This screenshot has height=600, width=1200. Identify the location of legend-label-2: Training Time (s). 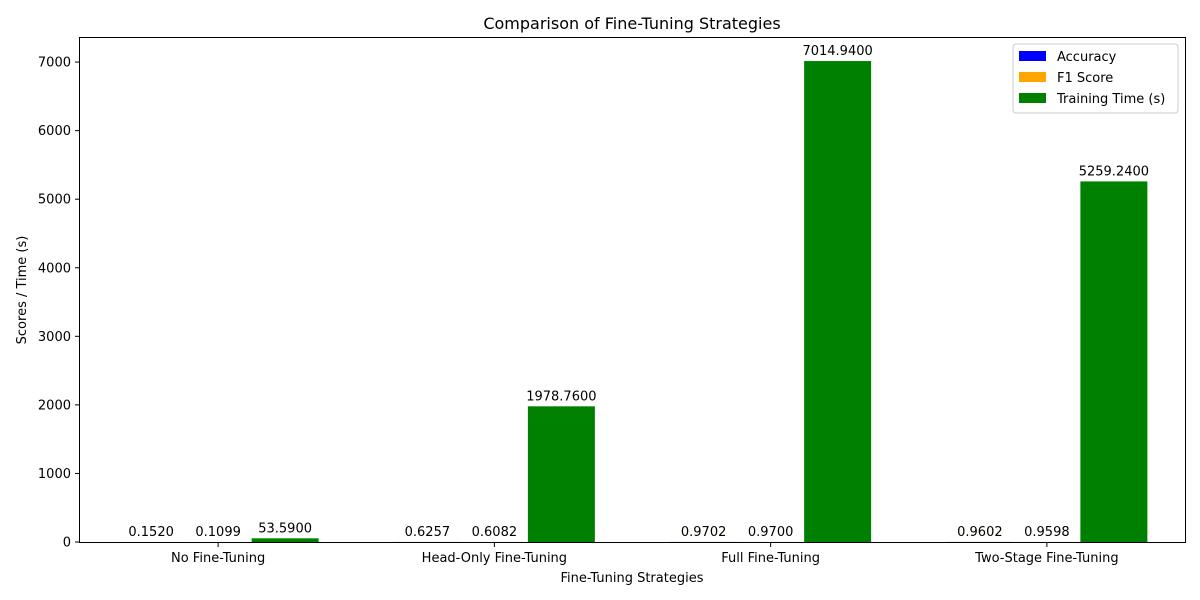
(1110, 99).